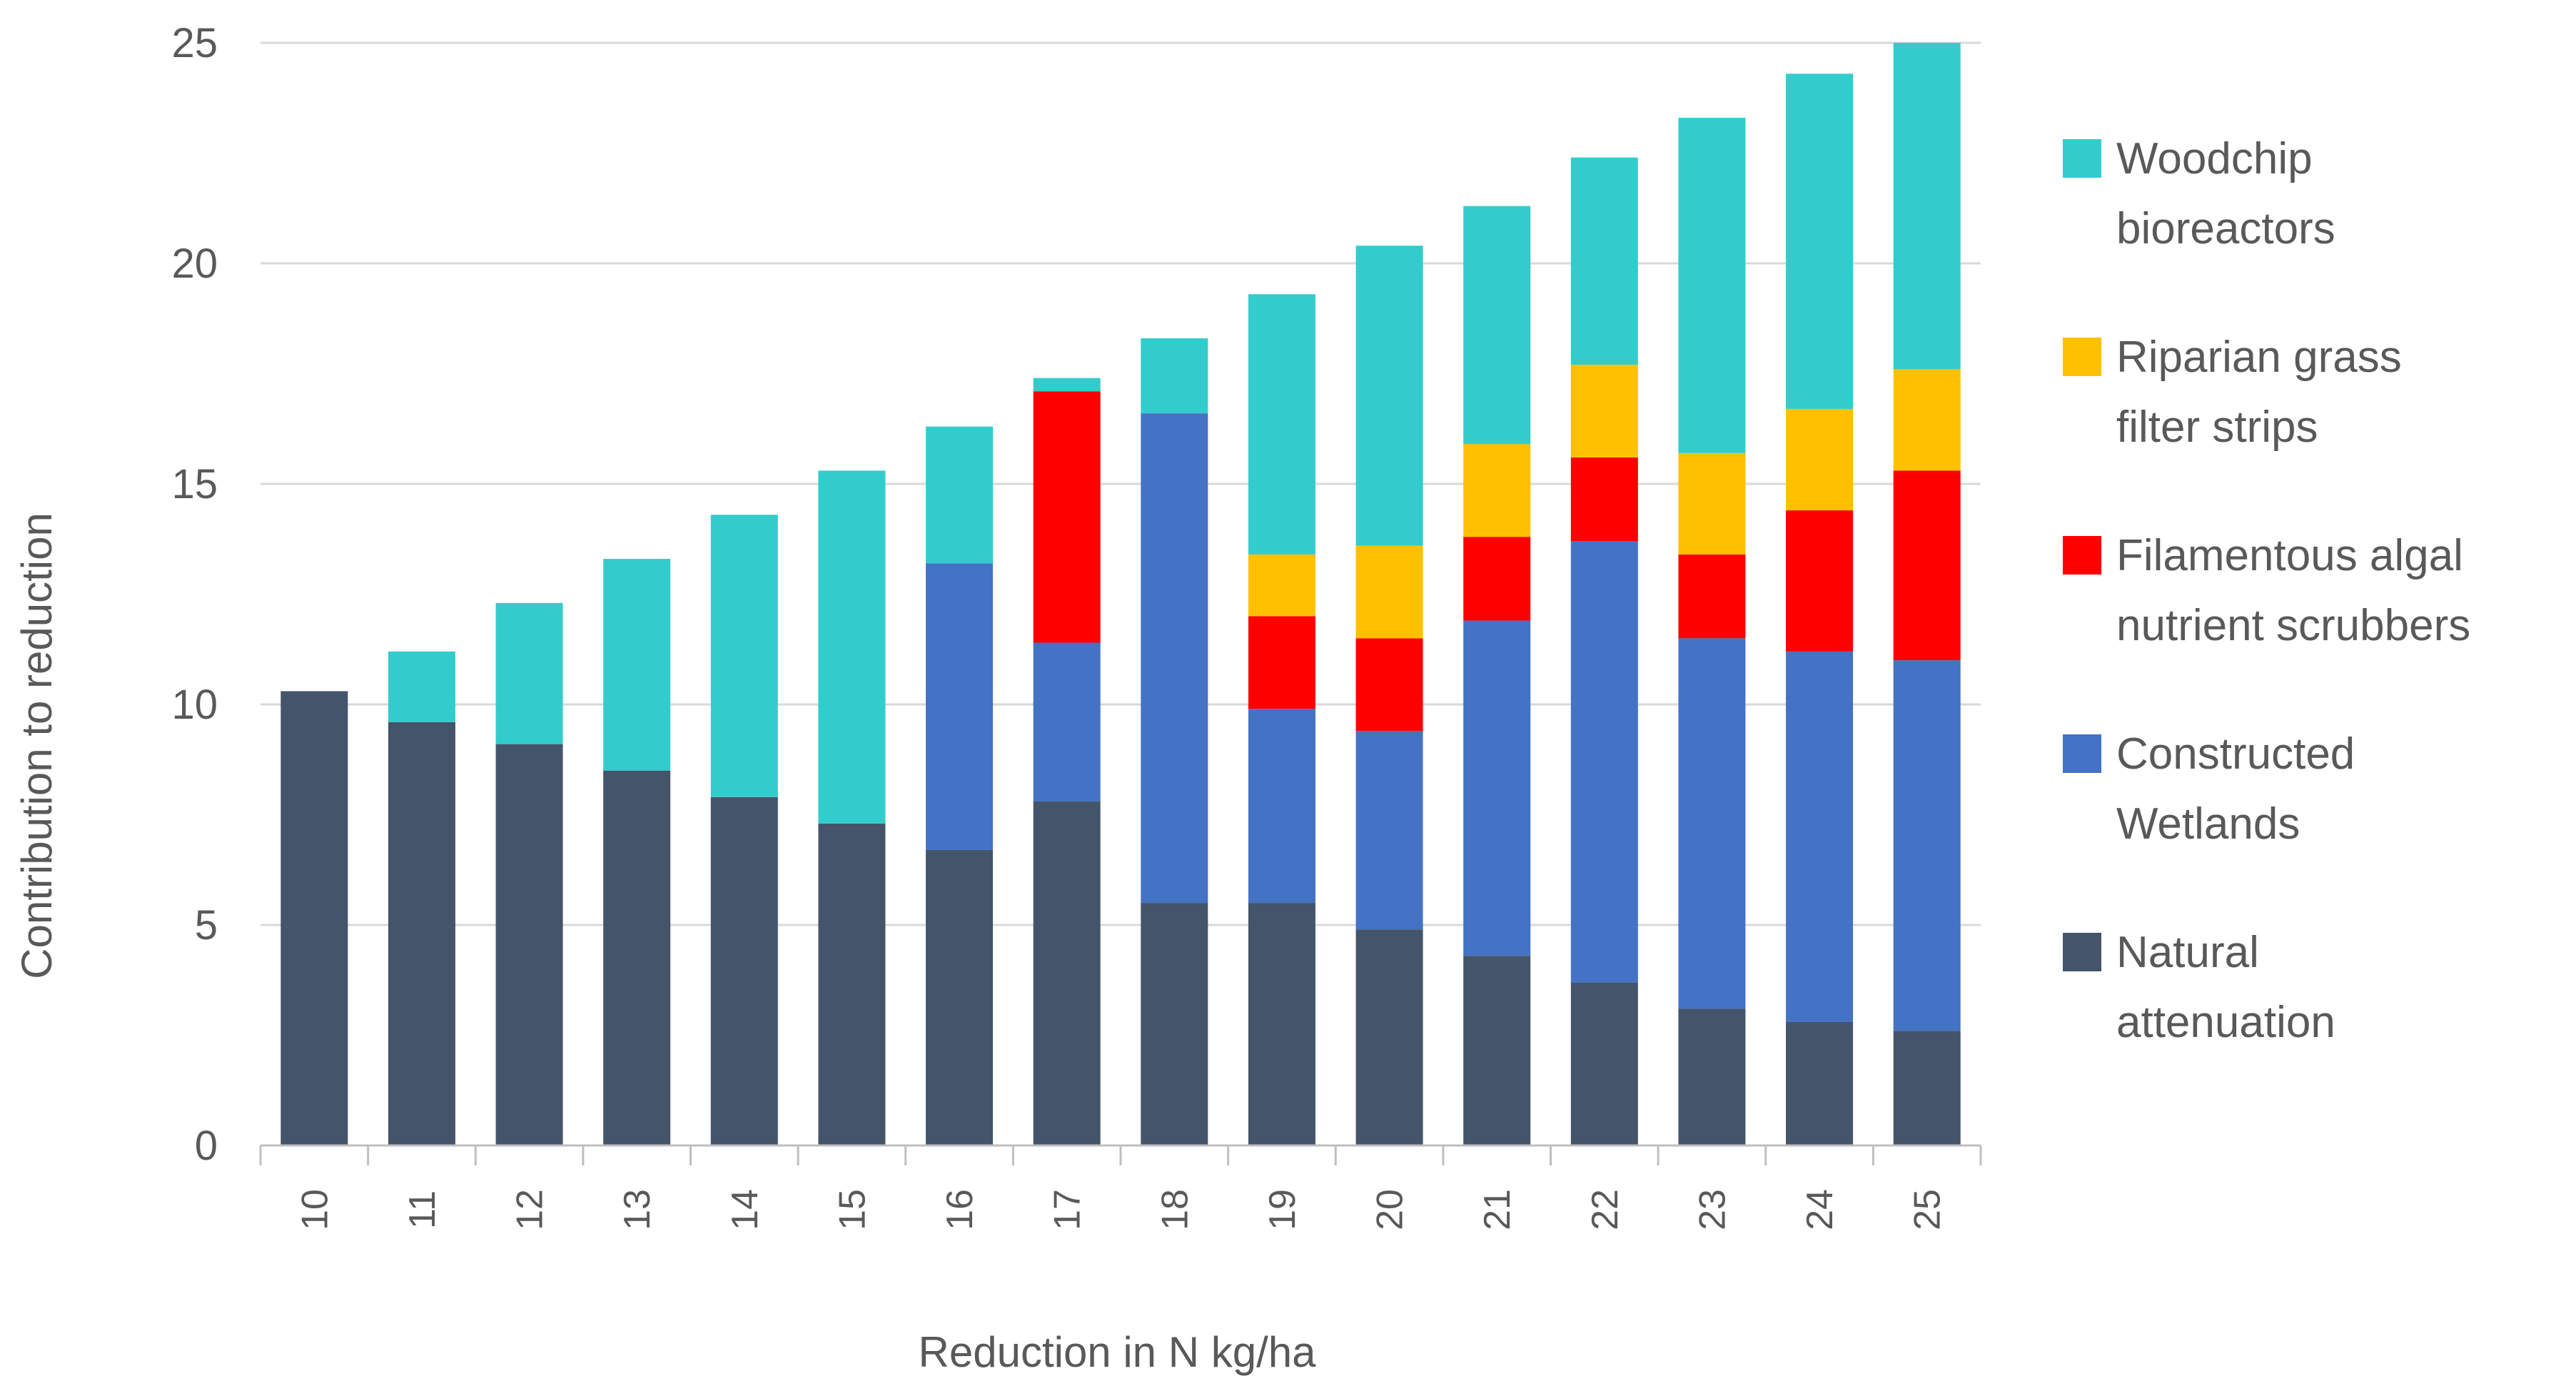 The height and width of the screenshot is (1391, 2576). Describe the element at coordinates (530, 1209) in the screenshot. I see `x-tick-label: 12` at that location.